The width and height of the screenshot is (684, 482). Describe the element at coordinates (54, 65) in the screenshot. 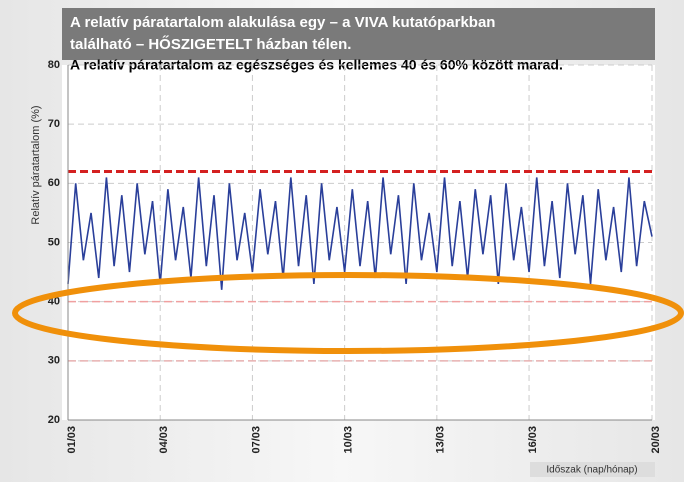

I see `y-tick-label: 80` at that location.